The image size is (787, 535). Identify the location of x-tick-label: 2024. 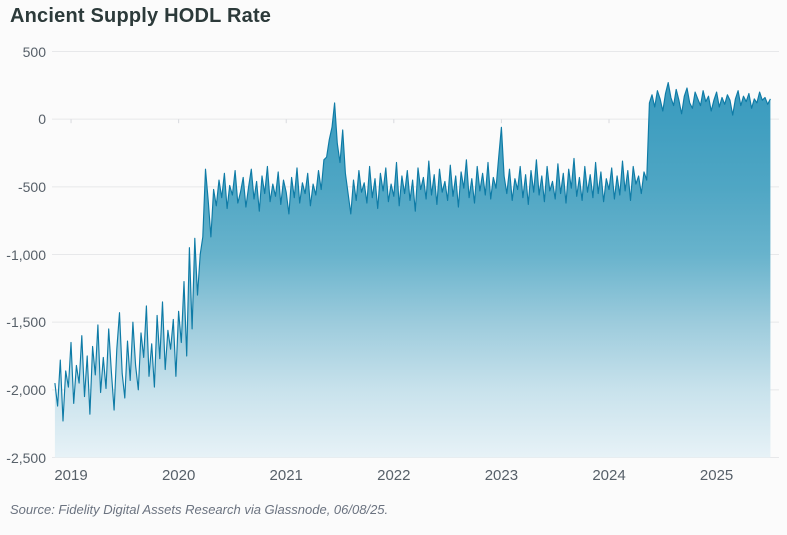
(609, 475).